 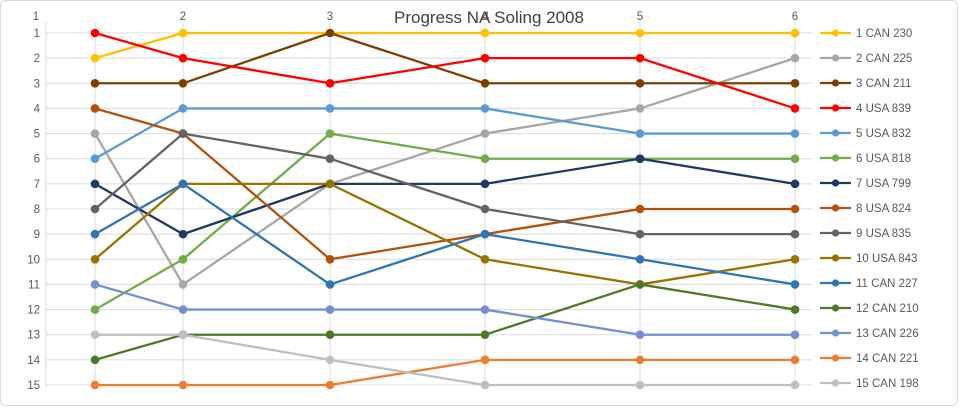 What do you see at coordinates (486, 17) in the screenshot?
I see `x-axis-label: 4` at bounding box center [486, 17].